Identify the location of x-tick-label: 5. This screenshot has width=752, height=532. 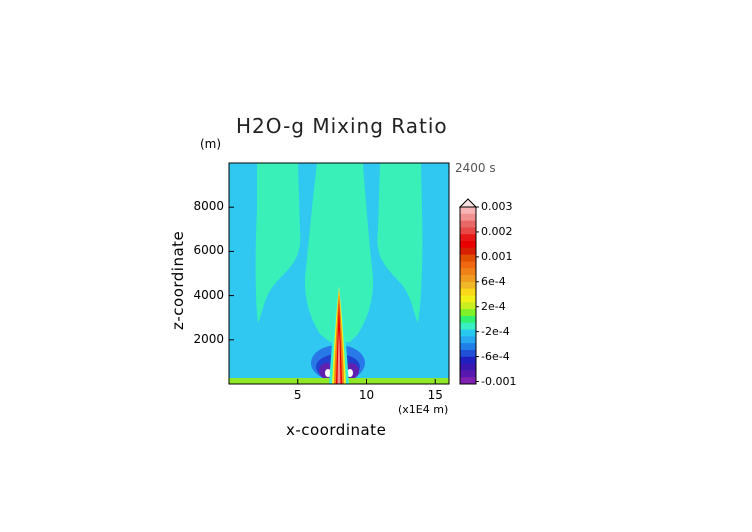
(297, 395).